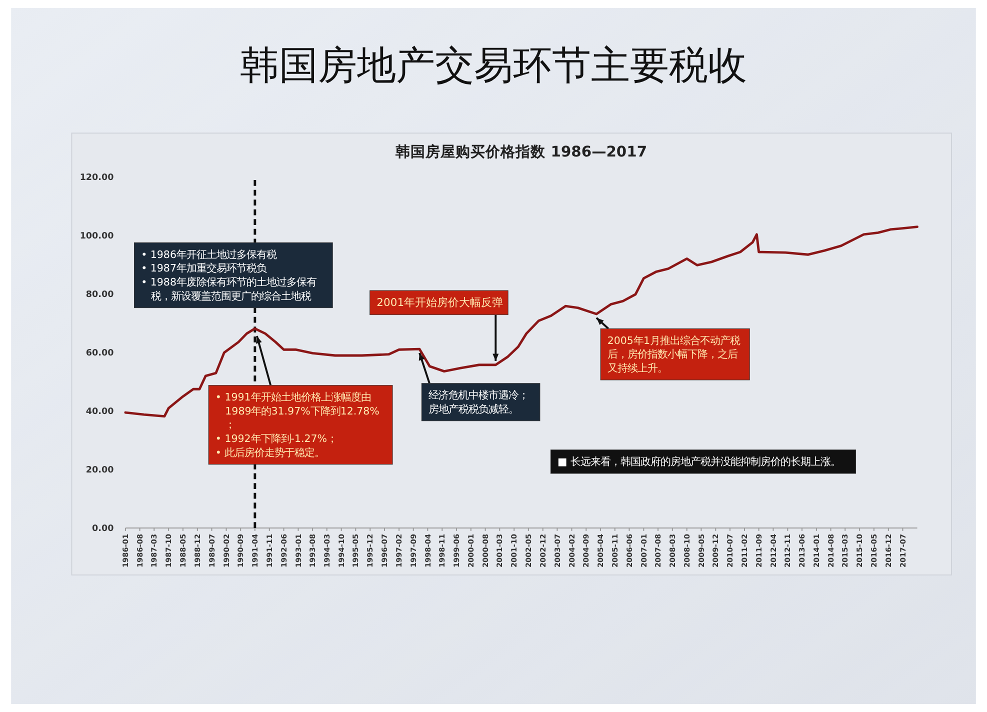 Image resolution: width=987 pixels, height=712 pixels. What do you see at coordinates (103, 529) in the screenshot?
I see `y-tick-label: 0.00` at bounding box center [103, 529].